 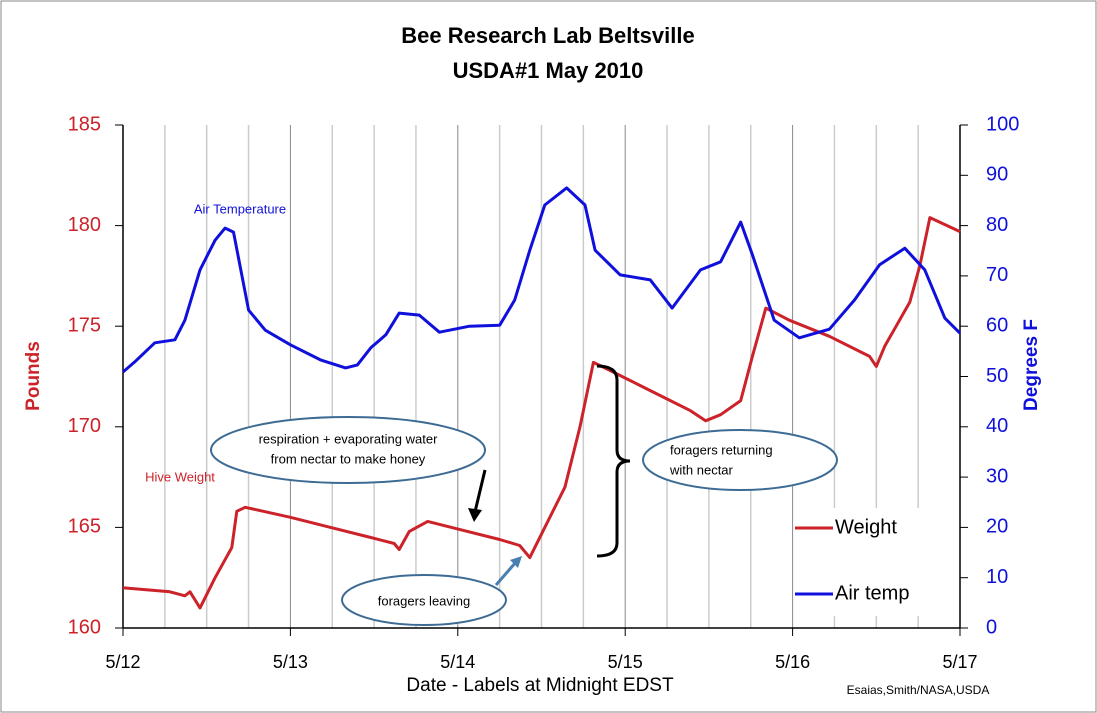 What do you see at coordinates (918, 690) in the screenshot?
I see `credit: Esaias,Smith/NASA,USDA` at bounding box center [918, 690].